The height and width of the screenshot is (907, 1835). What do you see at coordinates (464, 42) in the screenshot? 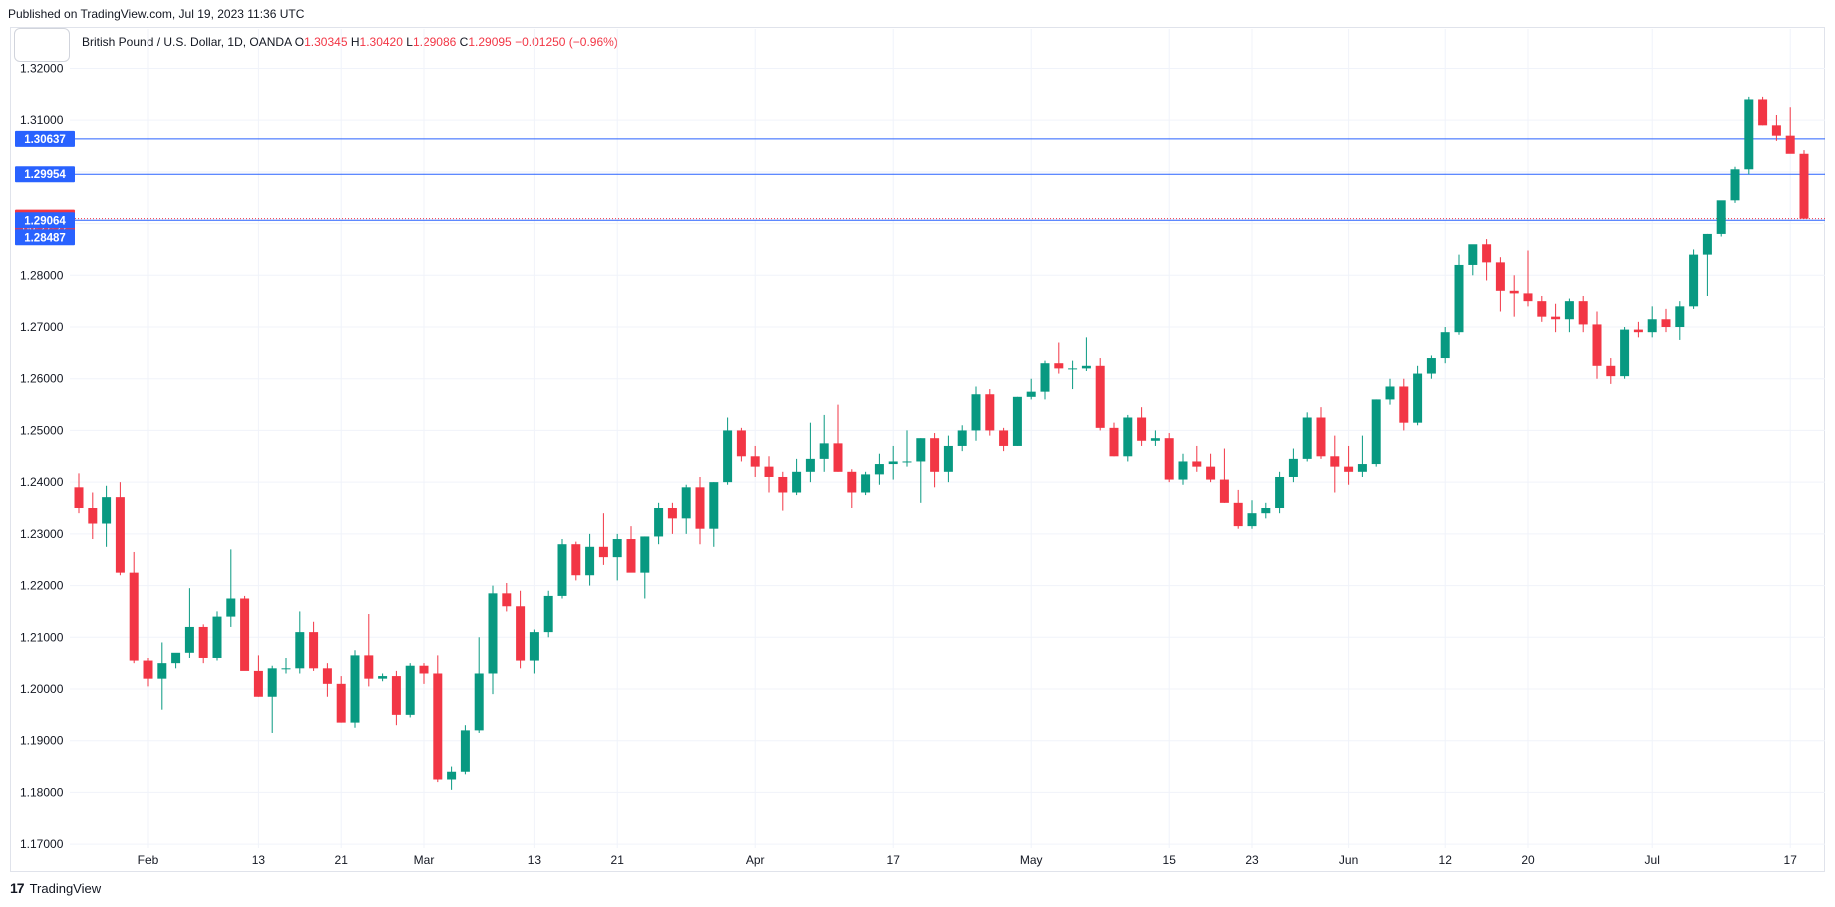
I see `legend-close-label: C` at bounding box center [464, 42].